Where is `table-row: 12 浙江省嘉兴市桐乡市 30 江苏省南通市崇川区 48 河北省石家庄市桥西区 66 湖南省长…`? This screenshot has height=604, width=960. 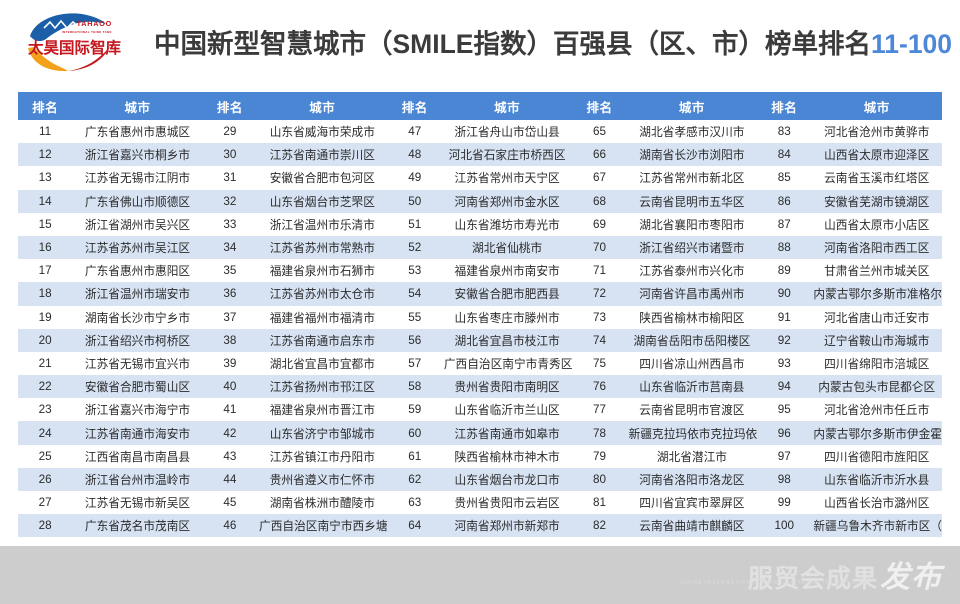 table-row: 12 浙江省嘉兴市桐乡市 30 江苏省南通市崇川区 48 河北省石家庄市桥西区 66 湖南省长… is located at coordinates (480, 155).